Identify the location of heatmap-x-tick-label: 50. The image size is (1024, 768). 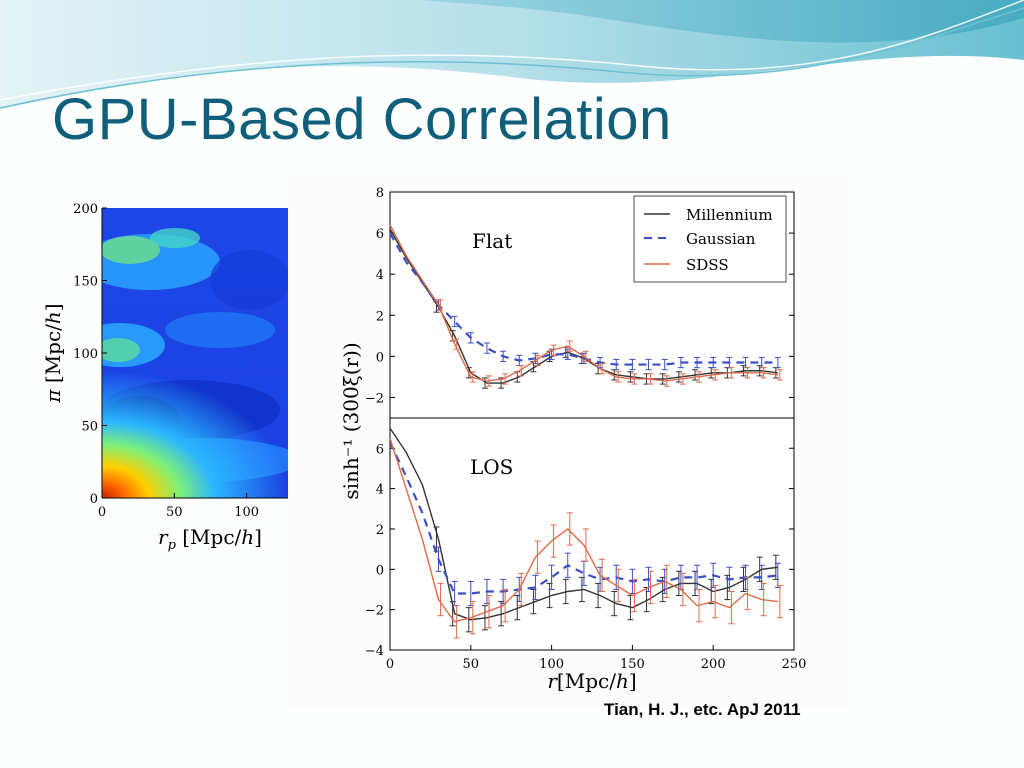
(174, 512).